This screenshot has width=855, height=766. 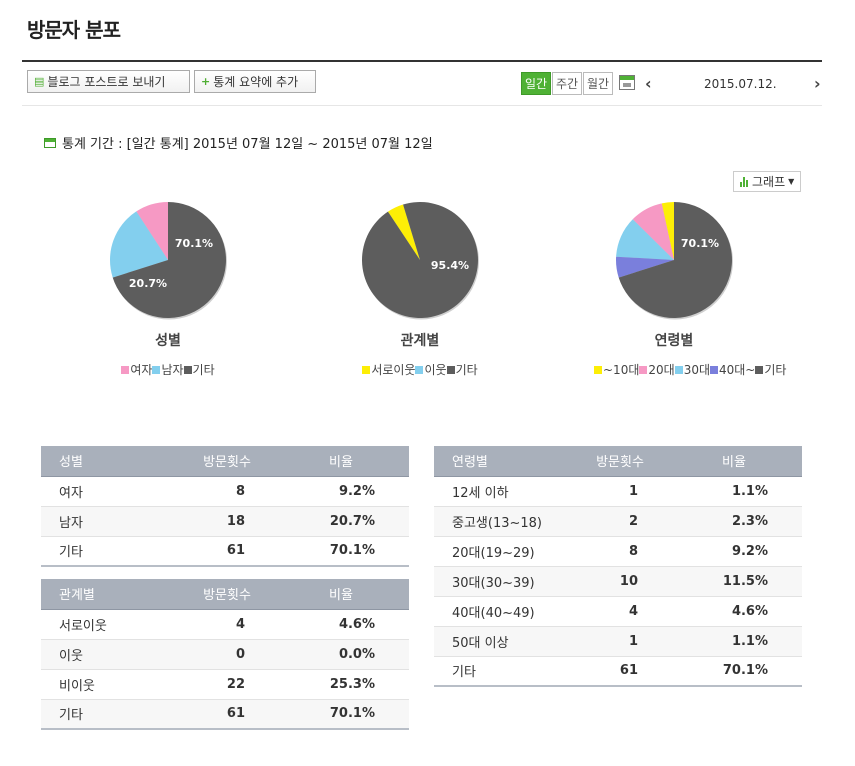 What do you see at coordinates (168, 369) in the screenshot?
I see `gender-pie-legend: 여자 남자 기타` at bounding box center [168, 369].